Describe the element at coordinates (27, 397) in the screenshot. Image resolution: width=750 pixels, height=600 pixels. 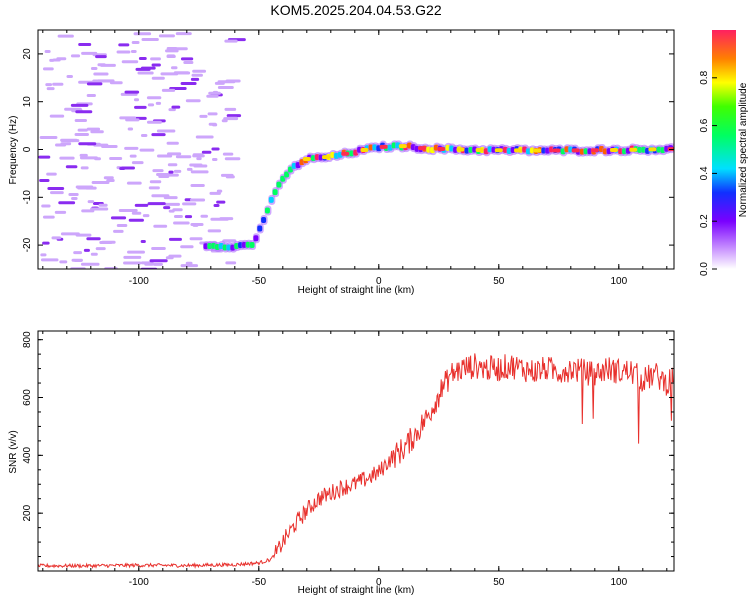
I see `y-tick-label: 600` at that location.